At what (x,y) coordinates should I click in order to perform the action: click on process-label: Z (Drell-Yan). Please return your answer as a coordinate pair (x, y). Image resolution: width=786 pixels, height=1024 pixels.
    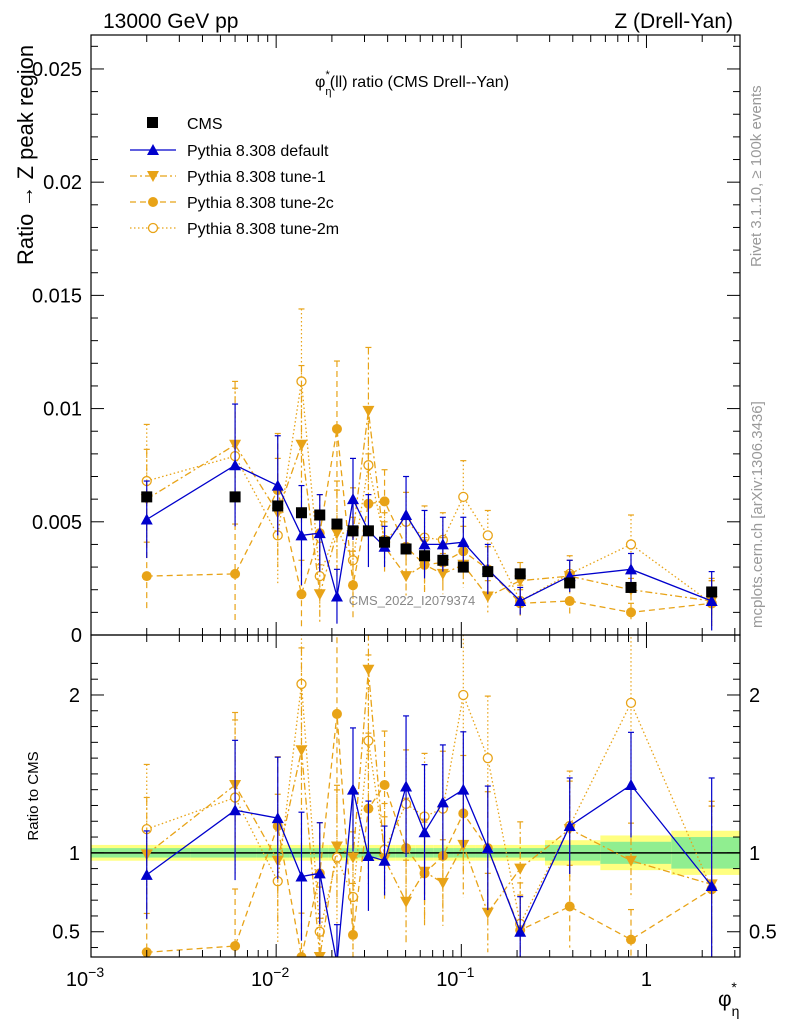
    Looking at the image, I should click on (673, 21).